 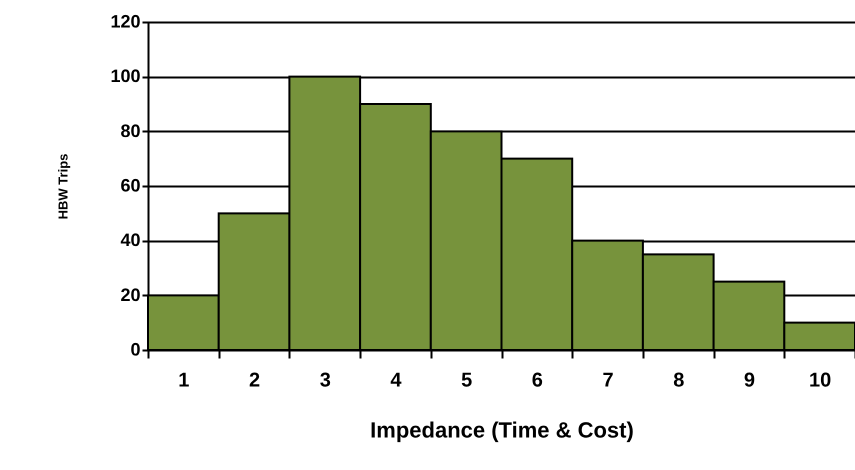 I want to click on x-tick-label: 2, so click(x=254, y=381).